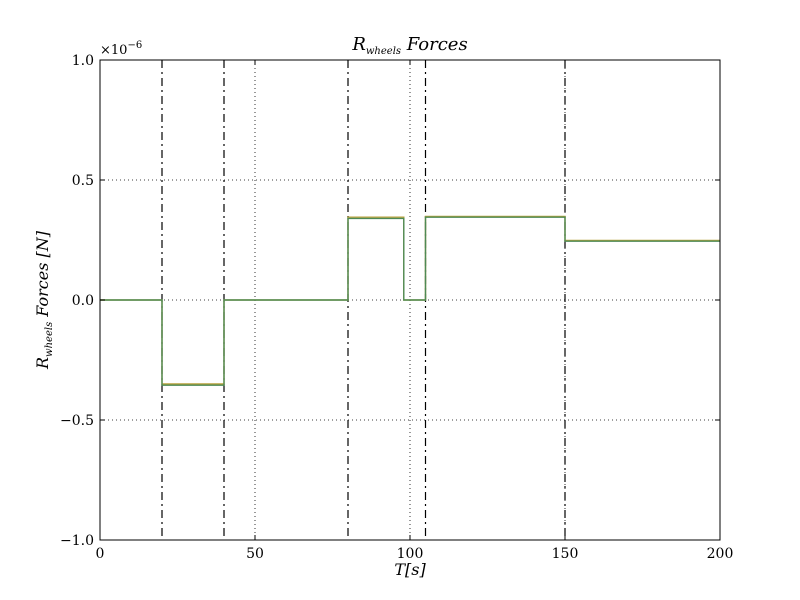 The image size is (800, 600). I want to click on y-tick-label: 0.5, so click(83, 181).